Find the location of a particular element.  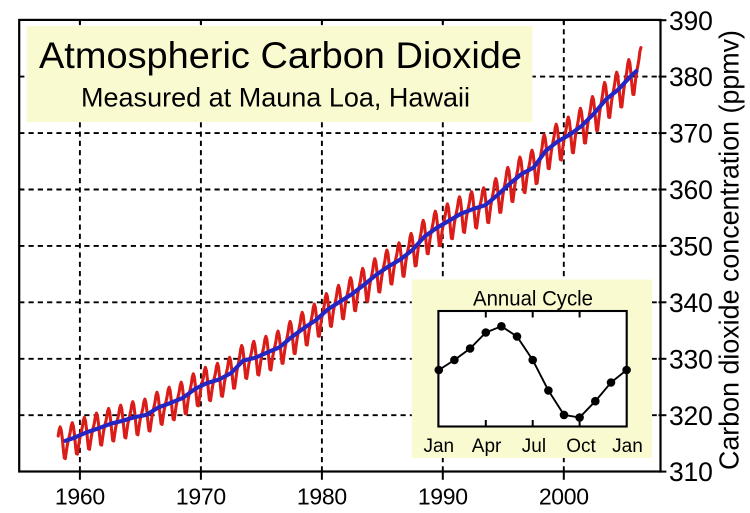

svg-text: Oct is located at coordinates (581, 446).